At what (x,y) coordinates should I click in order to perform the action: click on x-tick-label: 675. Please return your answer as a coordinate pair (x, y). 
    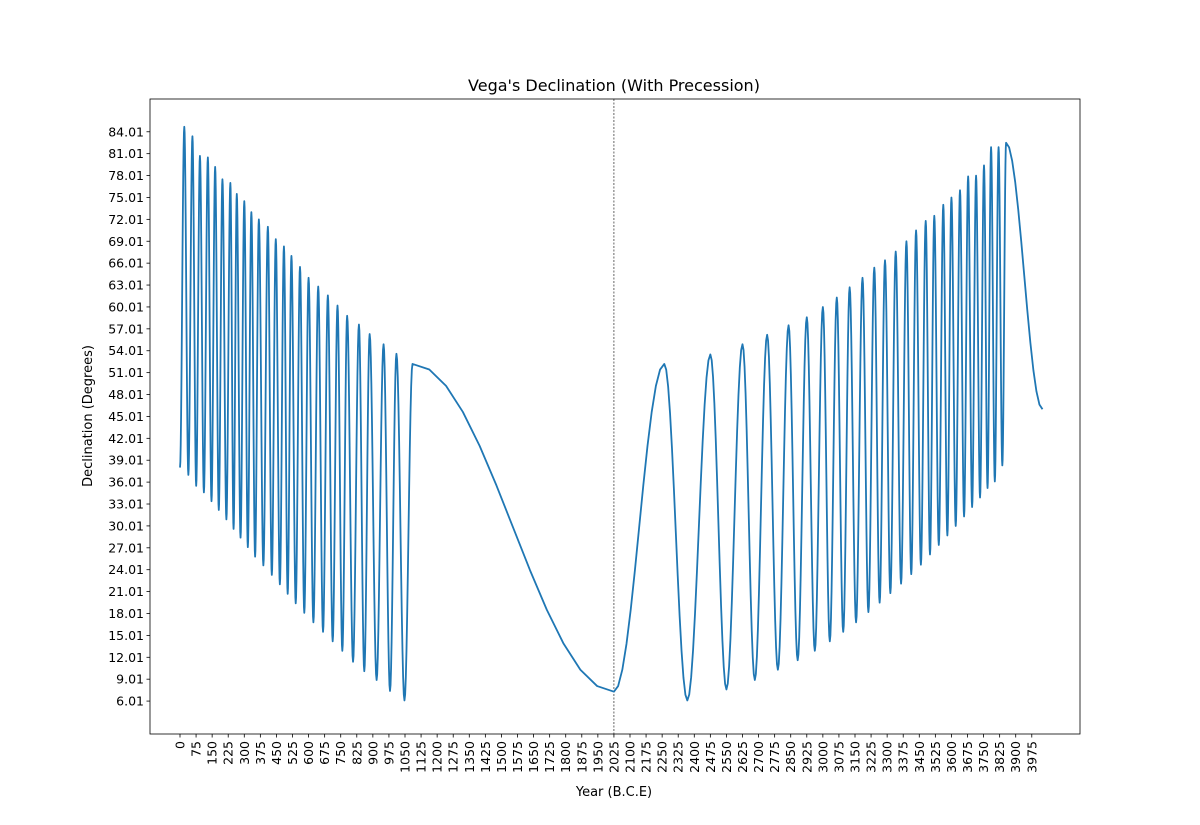
    Looking at the image, I should click on (324, 753).